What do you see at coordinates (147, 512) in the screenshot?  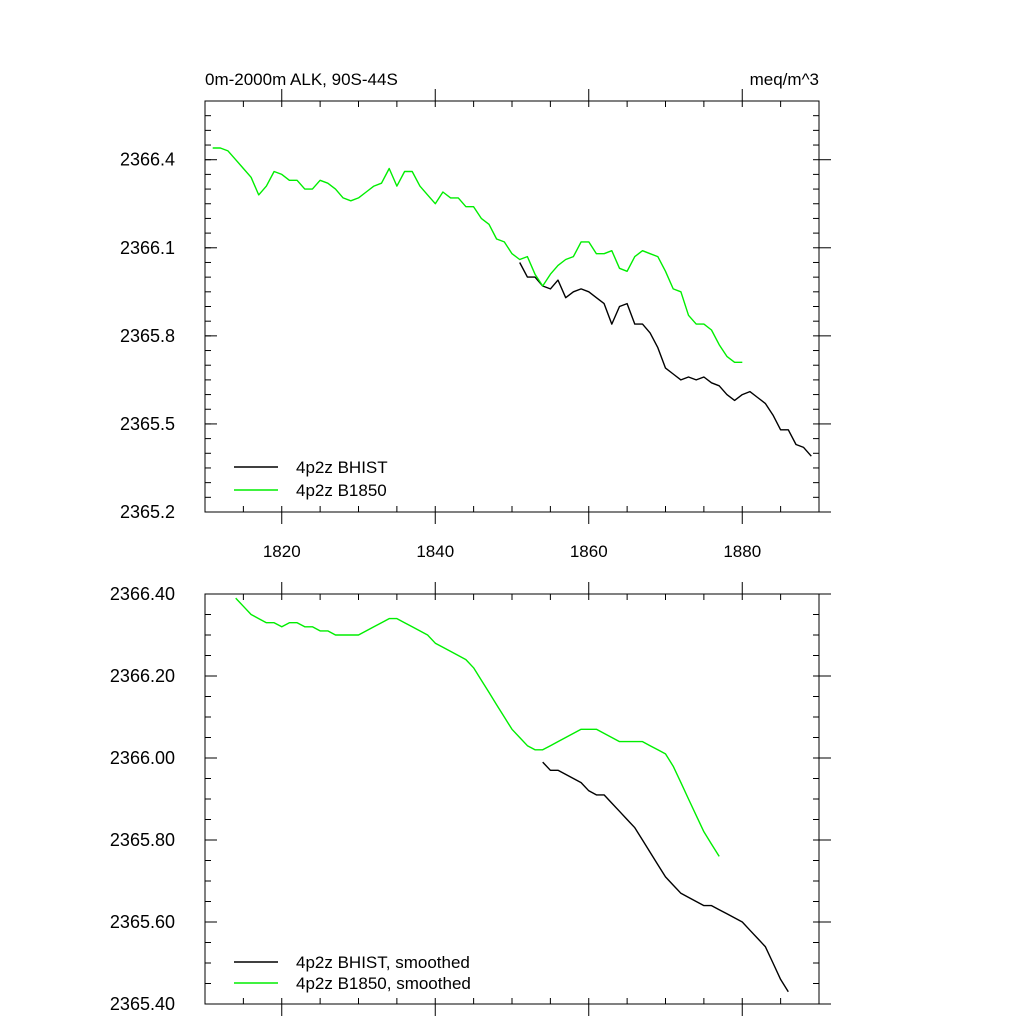 I see `top-y-tick-label: 2365.2` at bounding box center [147, 512].